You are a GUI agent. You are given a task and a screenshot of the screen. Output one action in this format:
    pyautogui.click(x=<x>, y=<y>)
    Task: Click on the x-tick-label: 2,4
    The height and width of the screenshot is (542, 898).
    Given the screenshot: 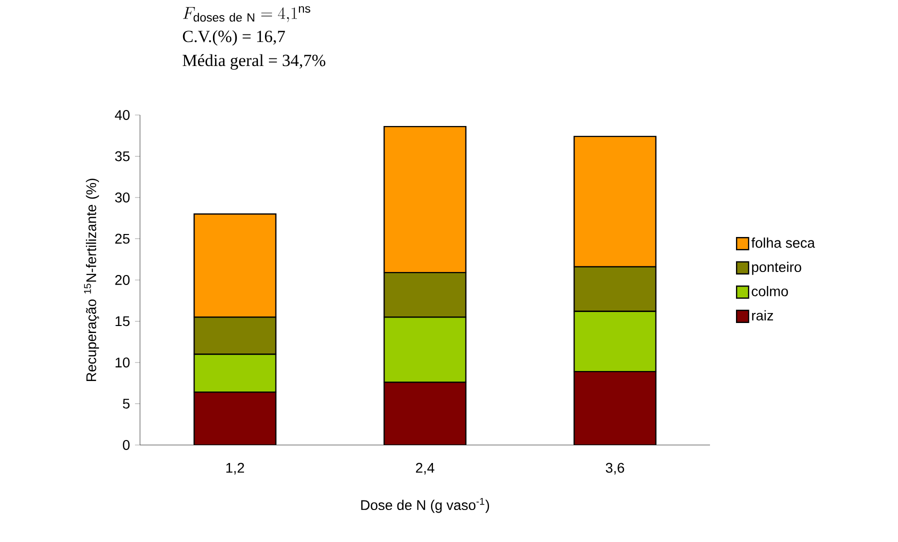 What is the action you would take?
    pyautogui.click(x=425, y=468)
    